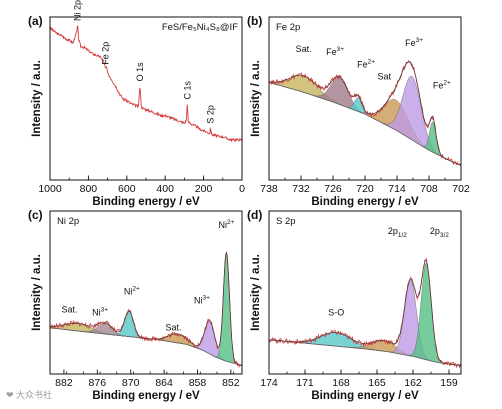 This screenshot has width=502, height=409. What do you see at coordinates (204, 189) in the screenshot?
I see `x-tick-label-a-4: 200` at bounding box center [204, 189].